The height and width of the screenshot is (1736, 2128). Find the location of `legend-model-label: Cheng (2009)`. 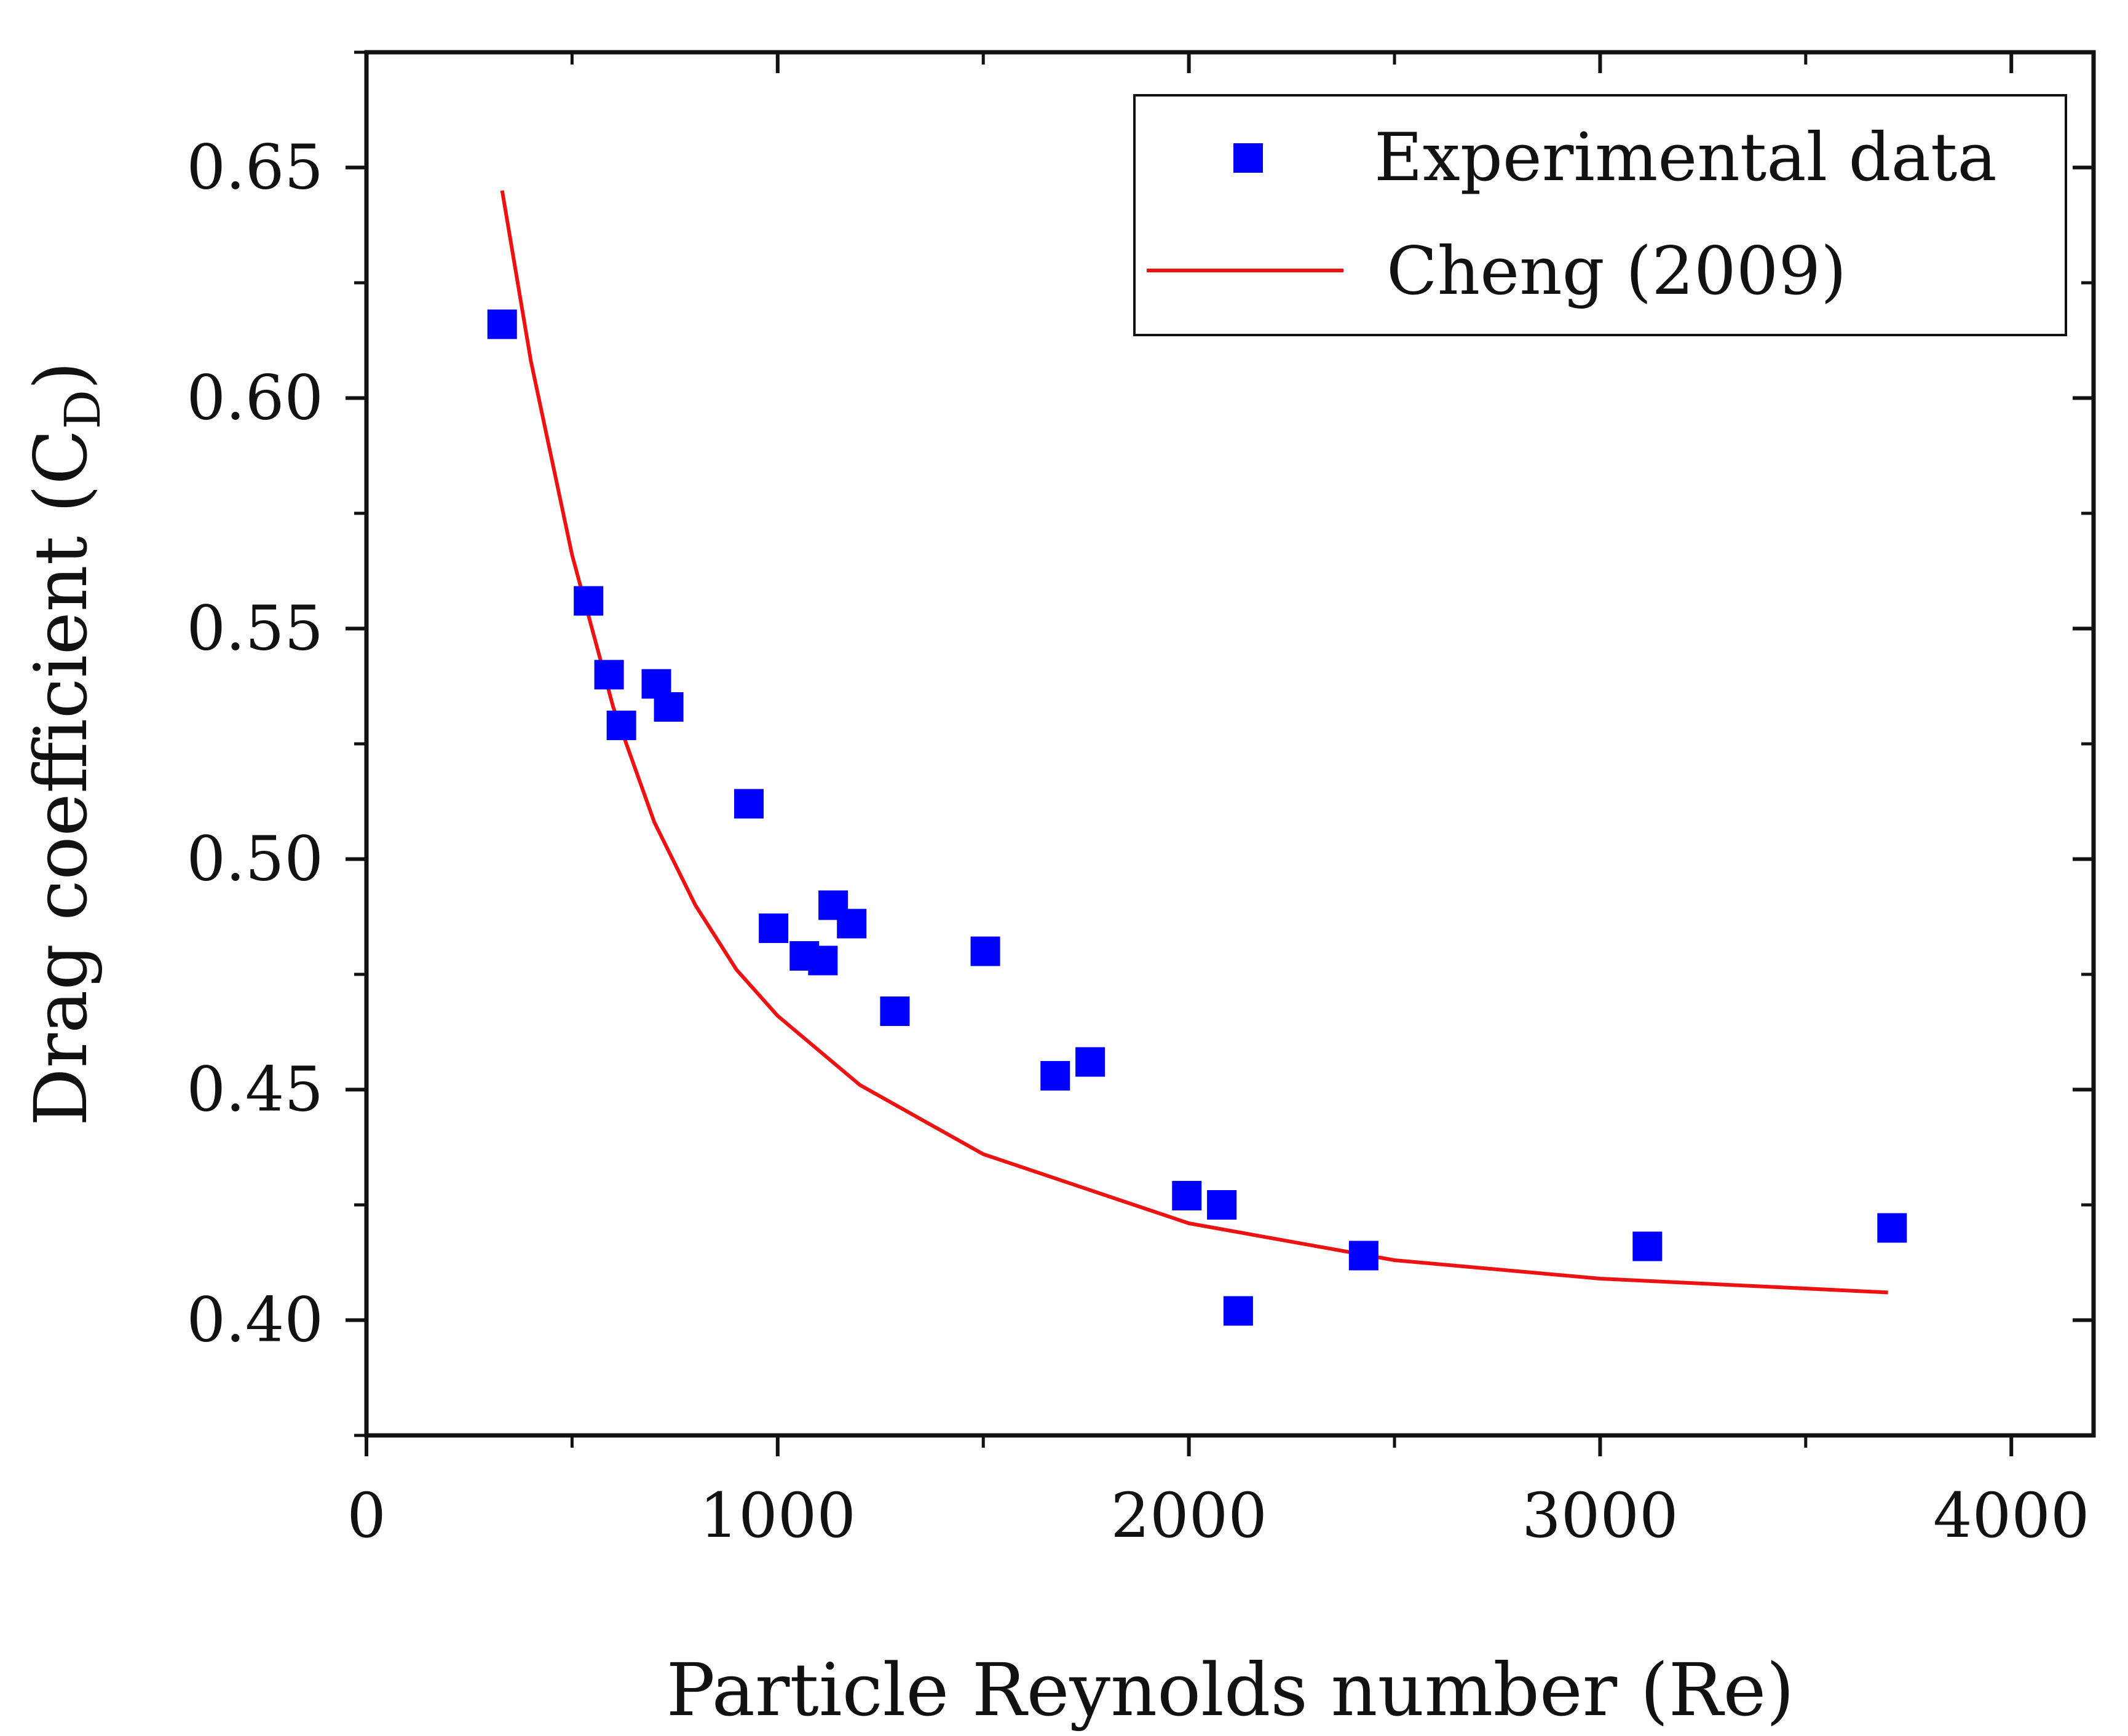

legend-model-label: Cheng (2009) is located at coordinates (1616, 271).